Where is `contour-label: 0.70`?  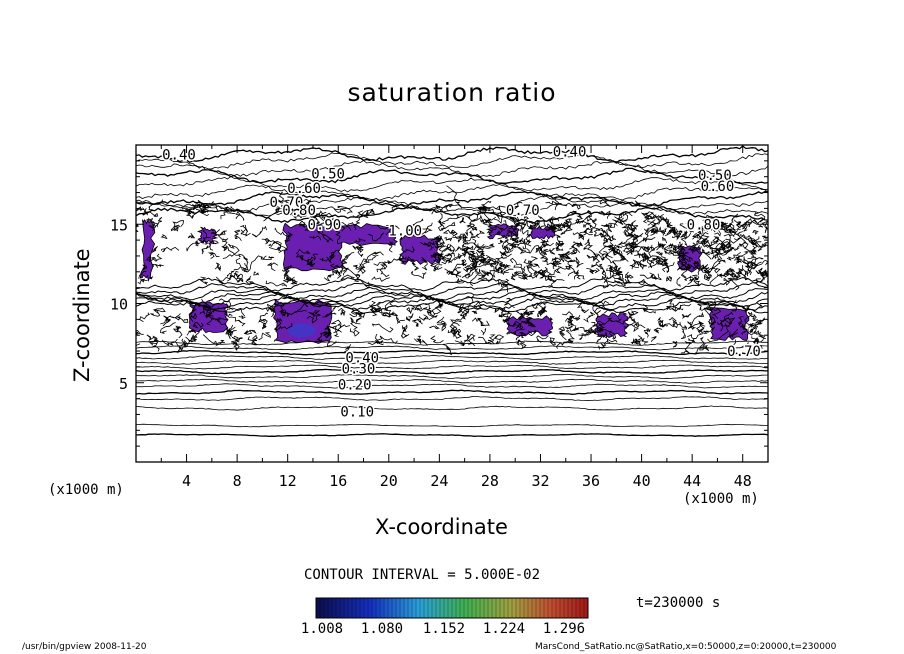
contour-label: 0.70 is located at coordinates (744, 352).